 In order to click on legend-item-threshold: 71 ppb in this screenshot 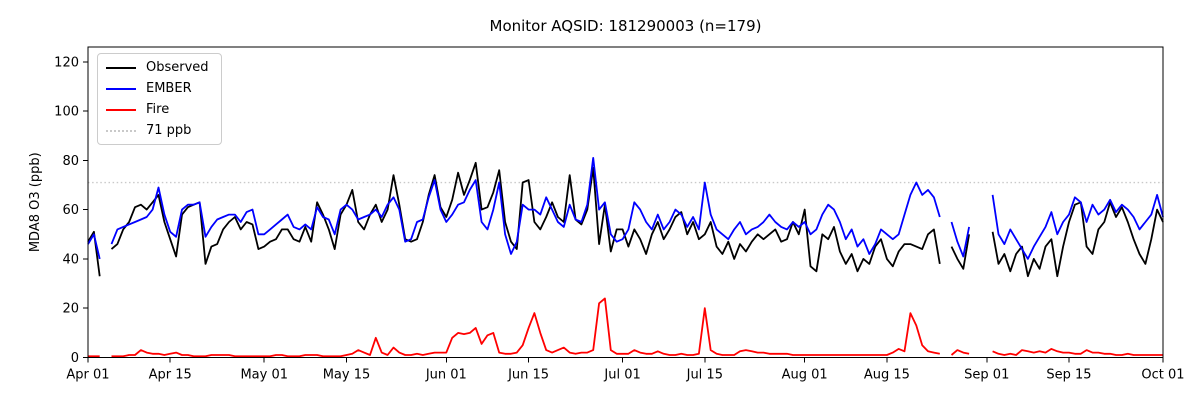, I will do `click(157, 130)`.